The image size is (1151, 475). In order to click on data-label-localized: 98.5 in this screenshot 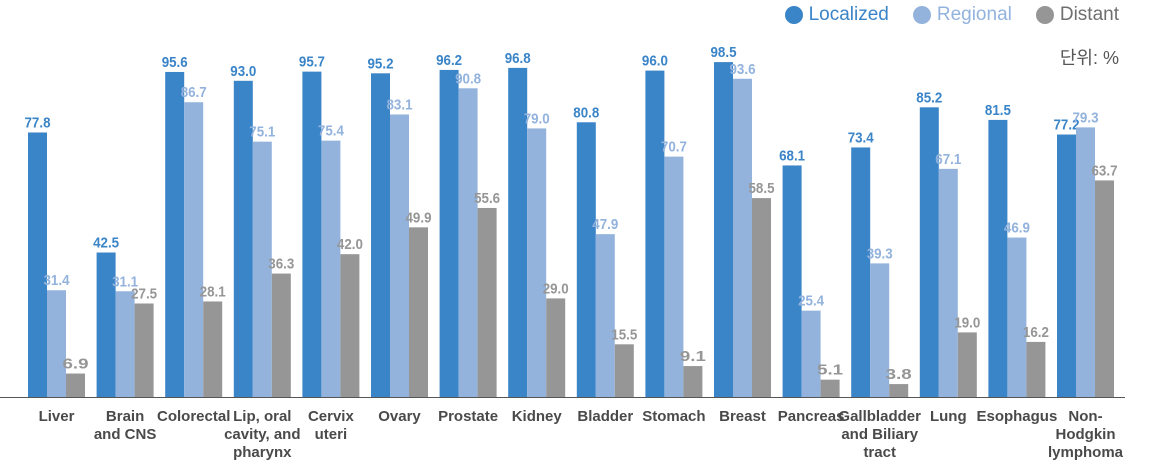, I will do `click(724, 52)`.